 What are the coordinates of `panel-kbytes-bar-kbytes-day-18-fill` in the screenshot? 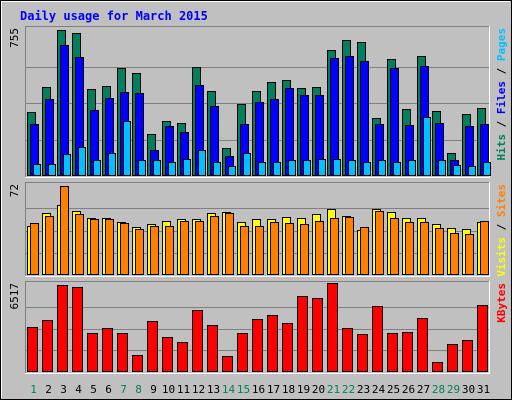 It's located at (287, 347).